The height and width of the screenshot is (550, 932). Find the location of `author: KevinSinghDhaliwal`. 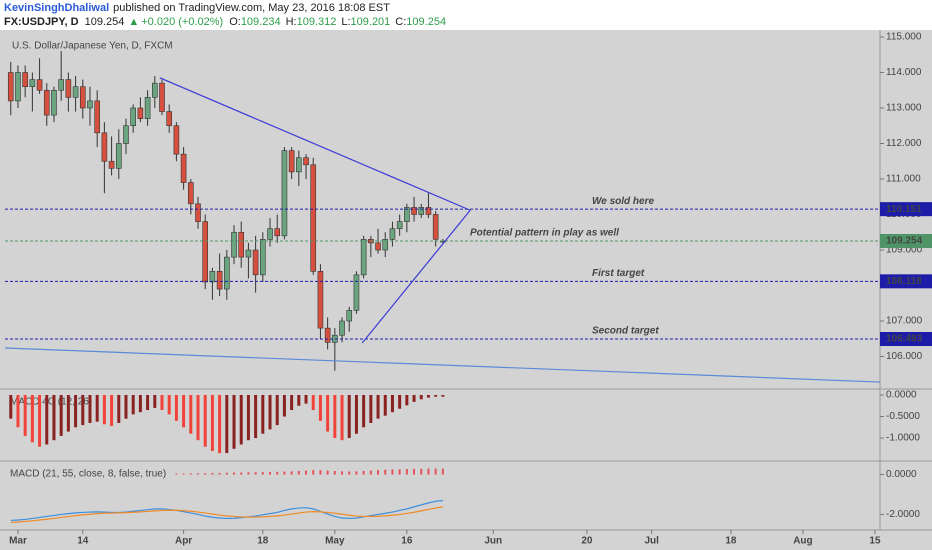

author: KevinSinghDhaliwal is located at coordinates (56, 8).